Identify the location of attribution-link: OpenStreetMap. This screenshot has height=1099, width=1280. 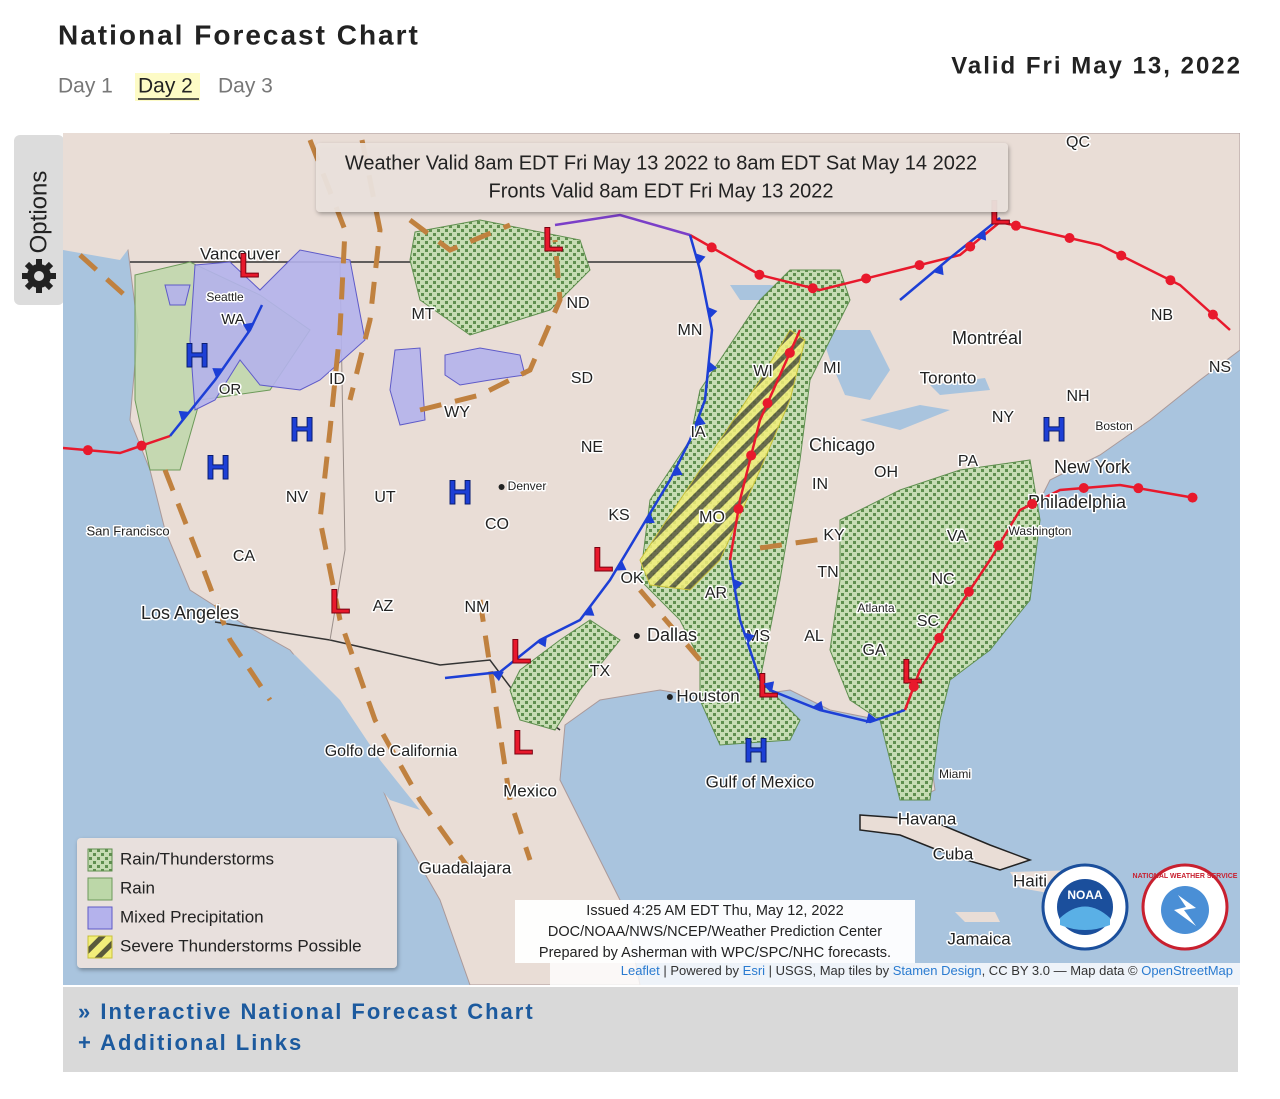
(1187, 970).